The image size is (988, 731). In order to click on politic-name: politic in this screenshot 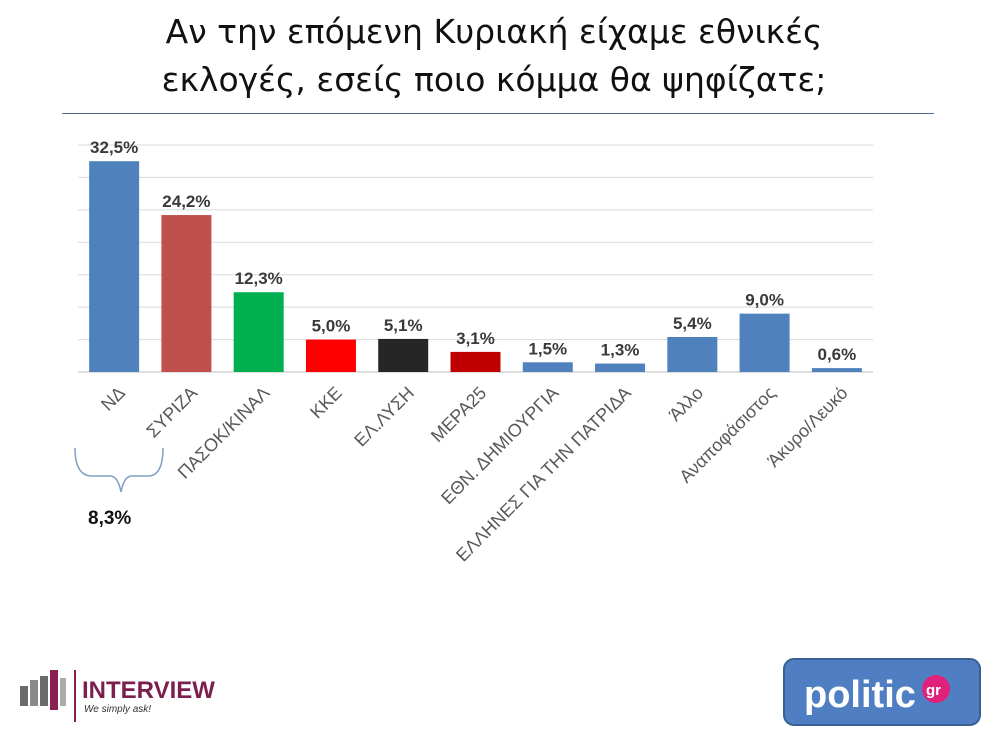, I will do `click(860, 695)`.